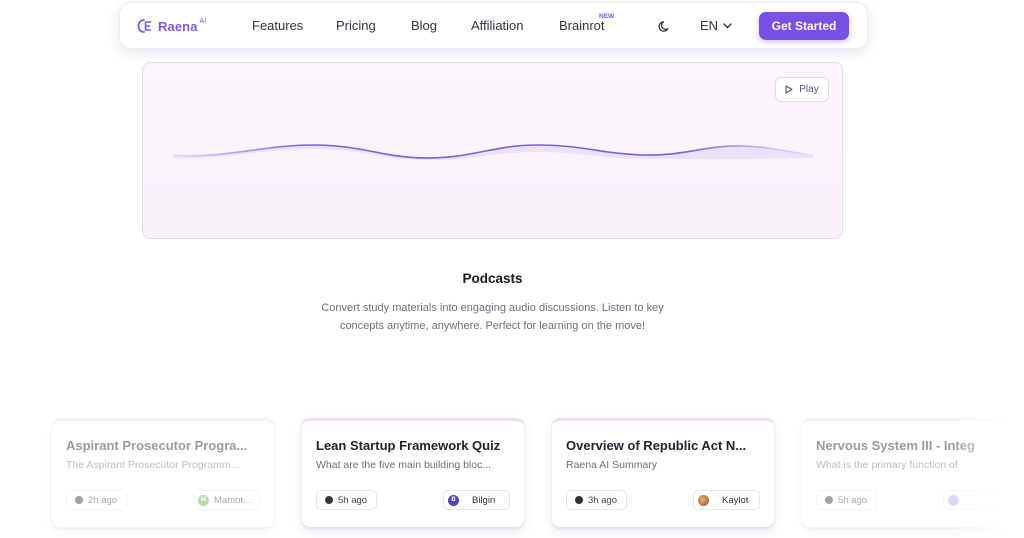  What do you see at coordinates (809, 89) in the screenshot?
I see `play-label: Play` at bounding box center [809, 89].